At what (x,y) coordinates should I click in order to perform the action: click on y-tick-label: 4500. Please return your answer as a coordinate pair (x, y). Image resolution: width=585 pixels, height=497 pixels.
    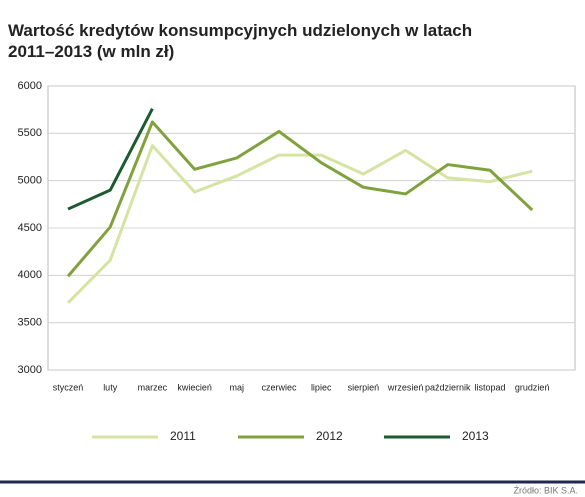
    Looking at the image, I should click on (30, 228).